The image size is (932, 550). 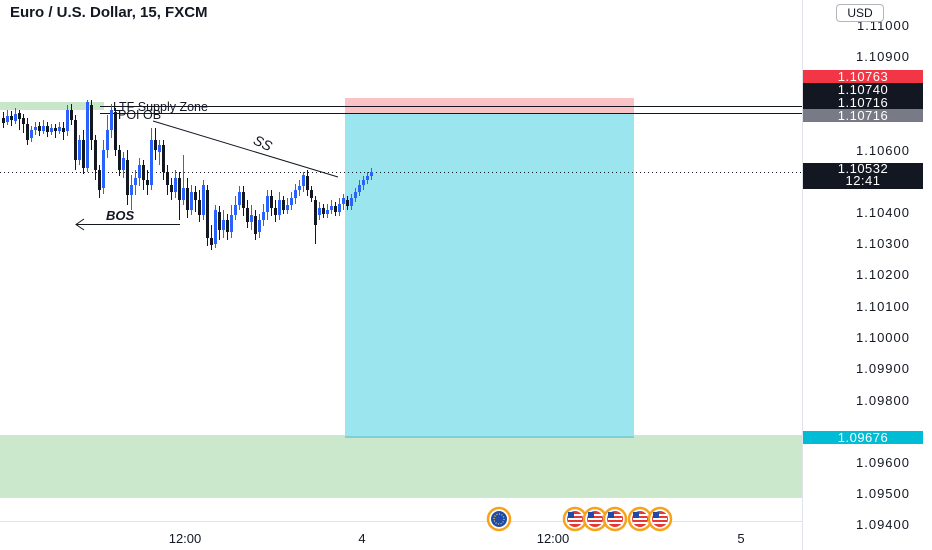 I want to click on target-price-tag: 1.09676, so click(x=863, y=437).